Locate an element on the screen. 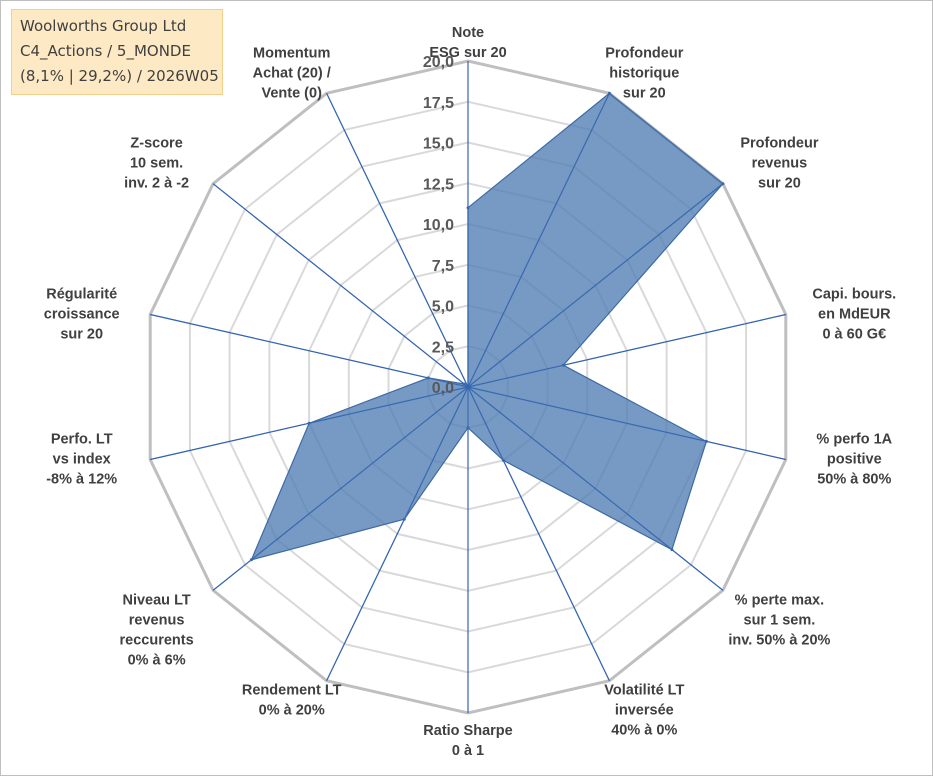  axis-label-line: reccurents is located at coordinates (157, 640).